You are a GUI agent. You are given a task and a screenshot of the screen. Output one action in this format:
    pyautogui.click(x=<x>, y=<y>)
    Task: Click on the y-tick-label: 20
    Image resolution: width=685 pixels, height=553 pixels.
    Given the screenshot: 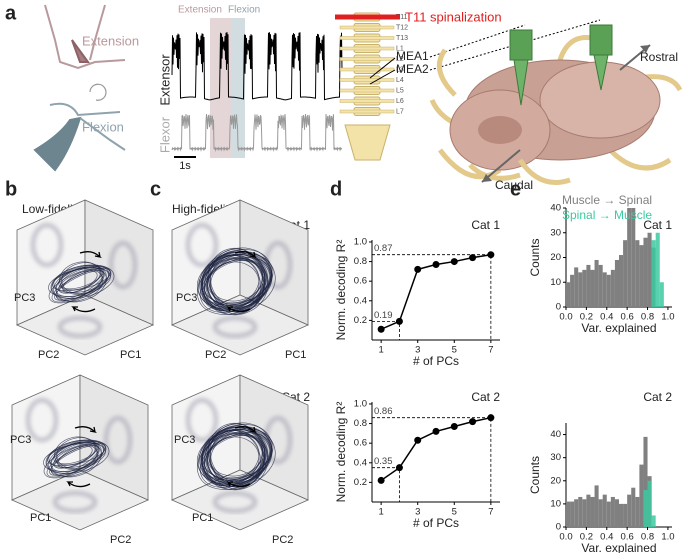 What is the action you would take?
    pyautogui.click(x=555, y=480)
    